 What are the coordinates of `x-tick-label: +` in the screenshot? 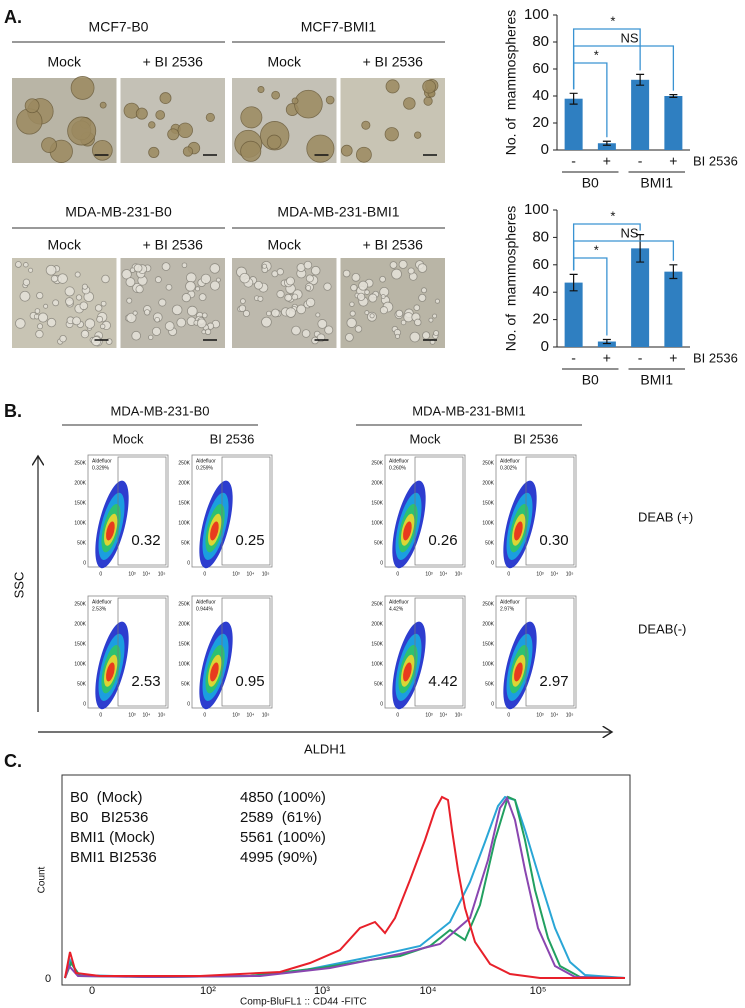 It's located at (673, 161).